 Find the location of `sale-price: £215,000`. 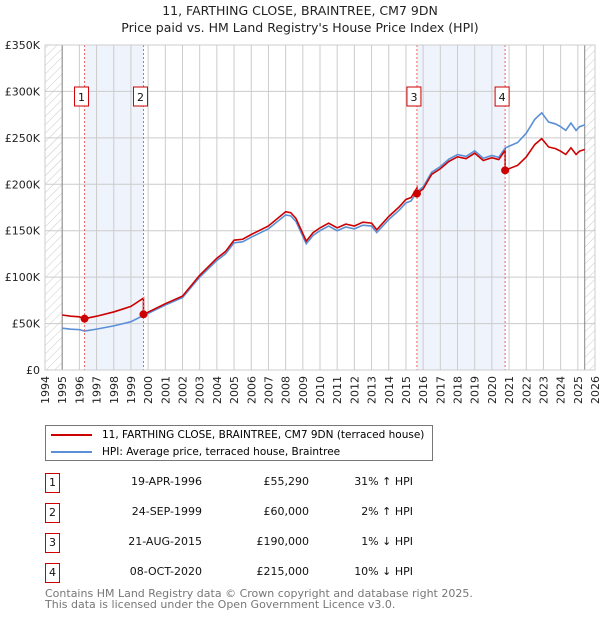

sale-price: £215,000 is located at coordinates (283, 571).